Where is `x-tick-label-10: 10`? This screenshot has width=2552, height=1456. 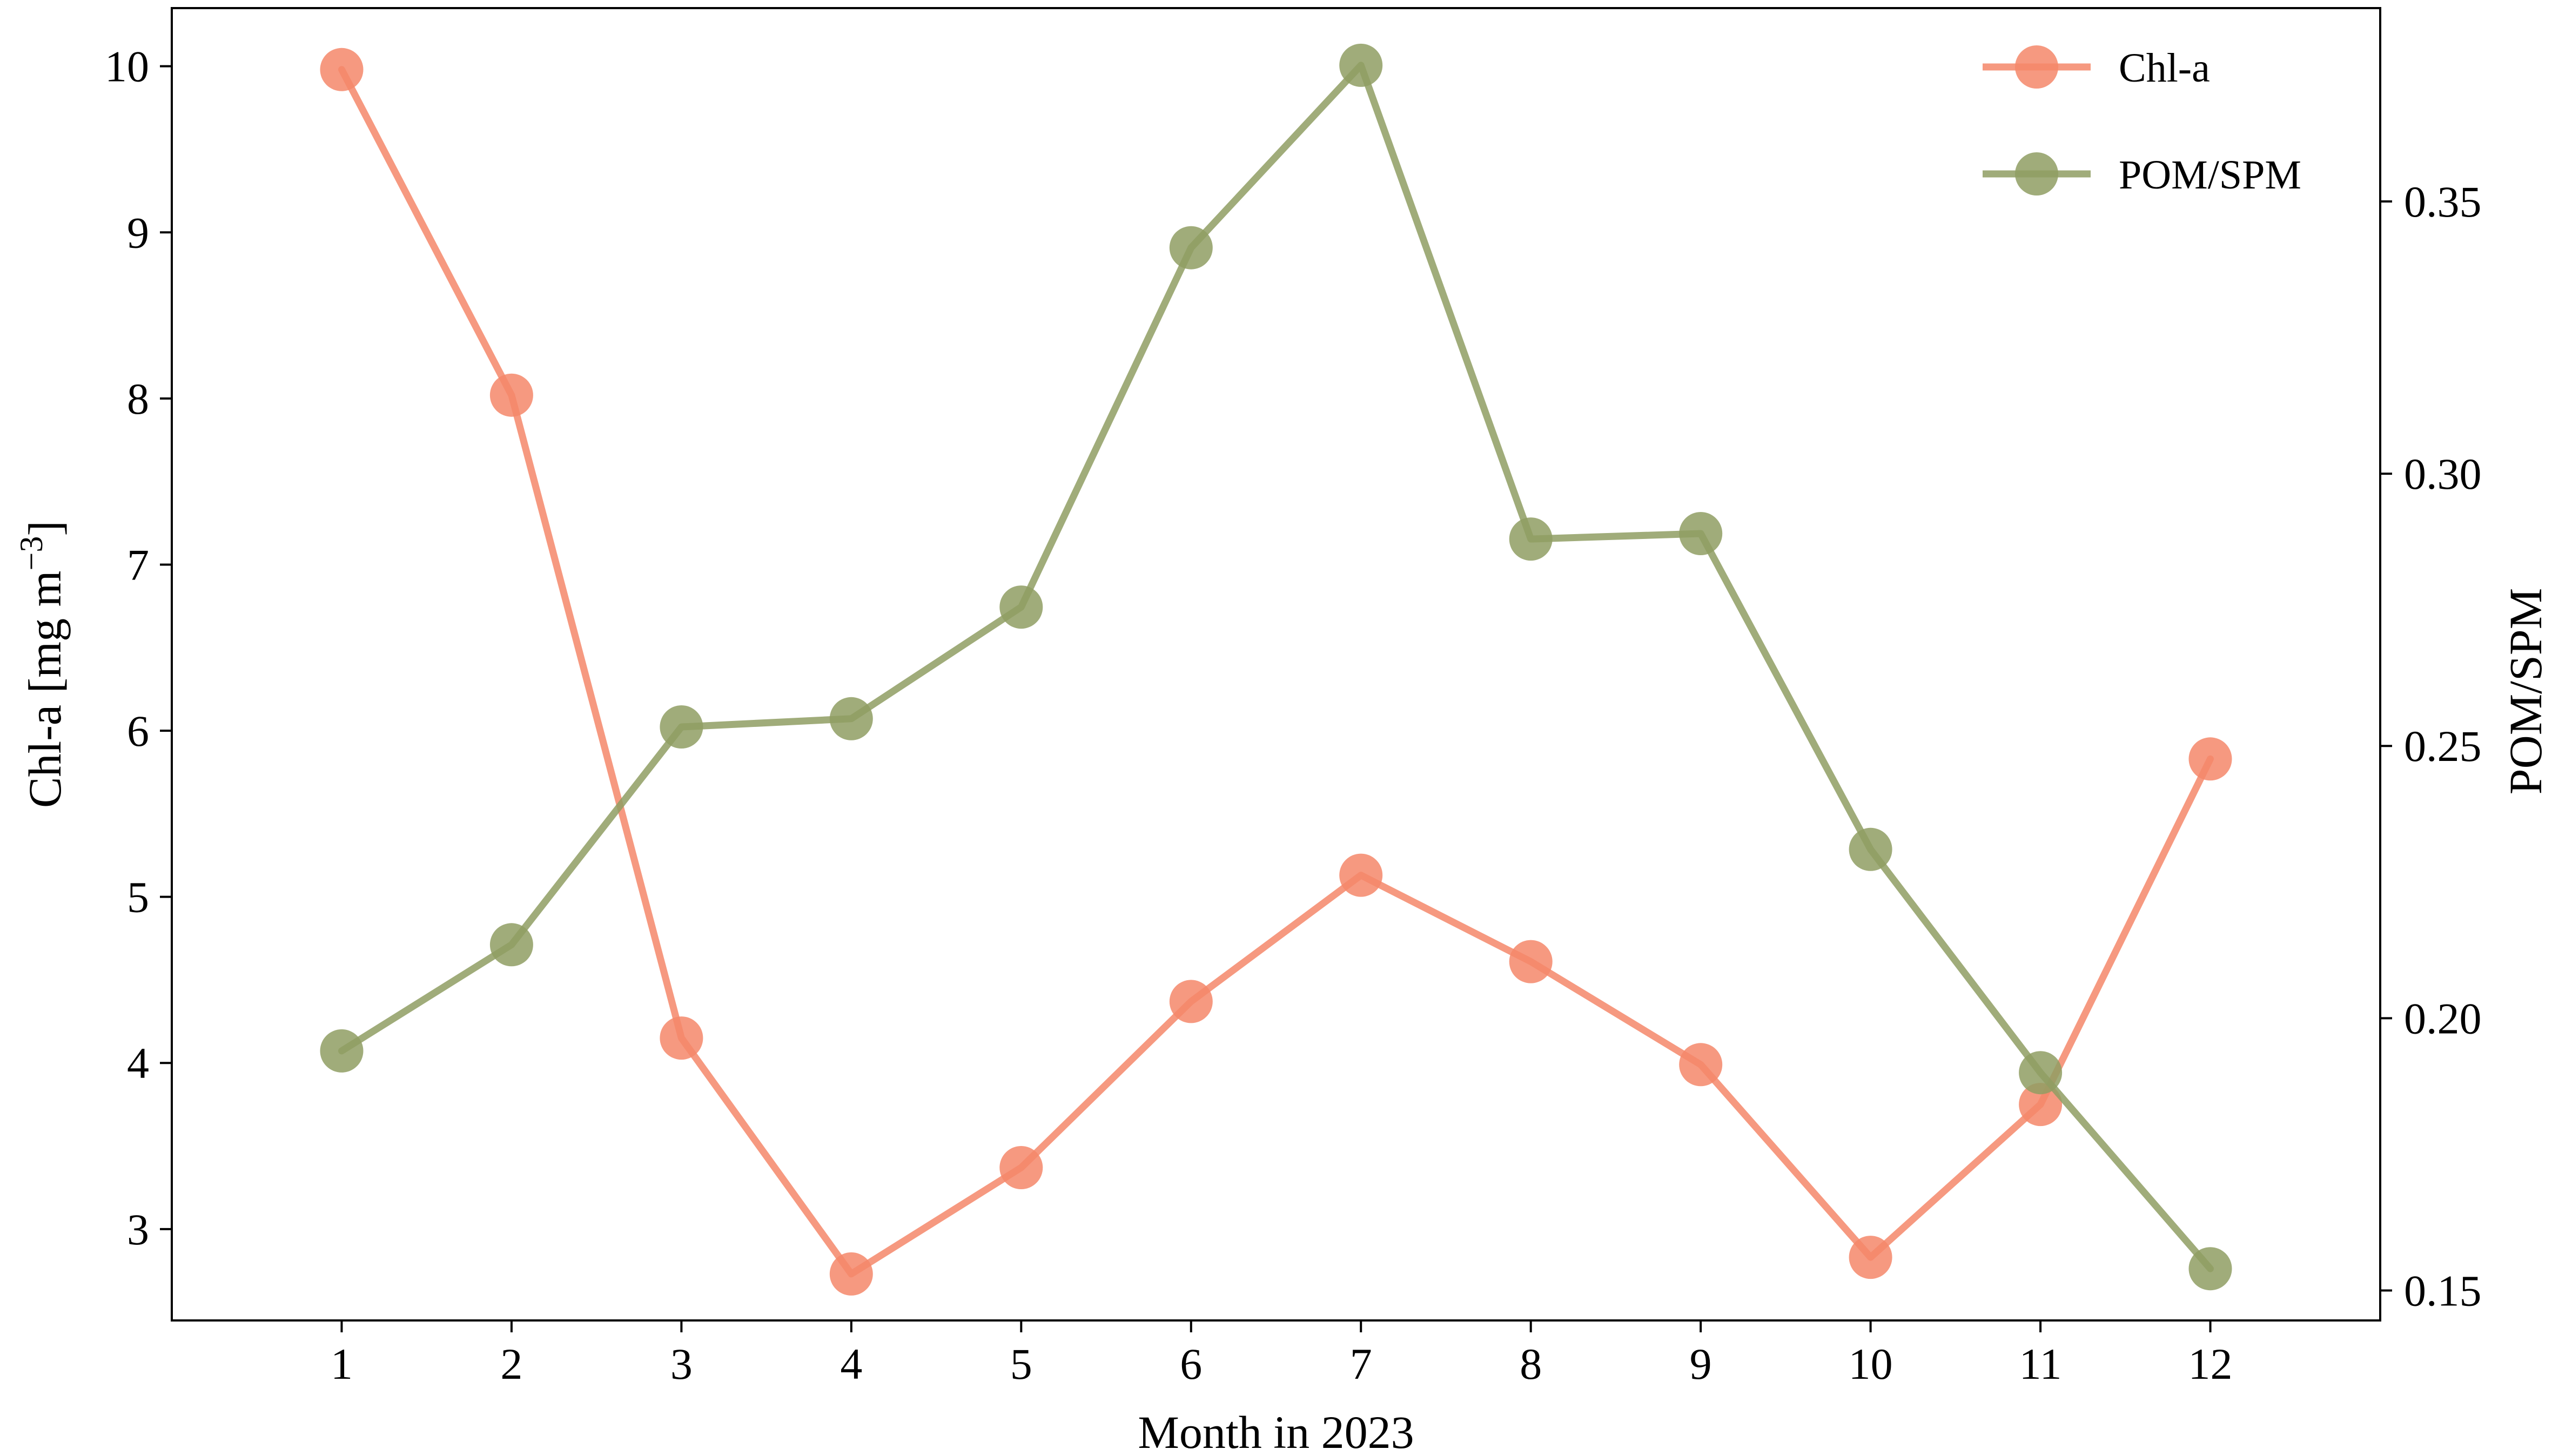
x-tick-label-10: 10 is located at coordinates (1871, 1363).